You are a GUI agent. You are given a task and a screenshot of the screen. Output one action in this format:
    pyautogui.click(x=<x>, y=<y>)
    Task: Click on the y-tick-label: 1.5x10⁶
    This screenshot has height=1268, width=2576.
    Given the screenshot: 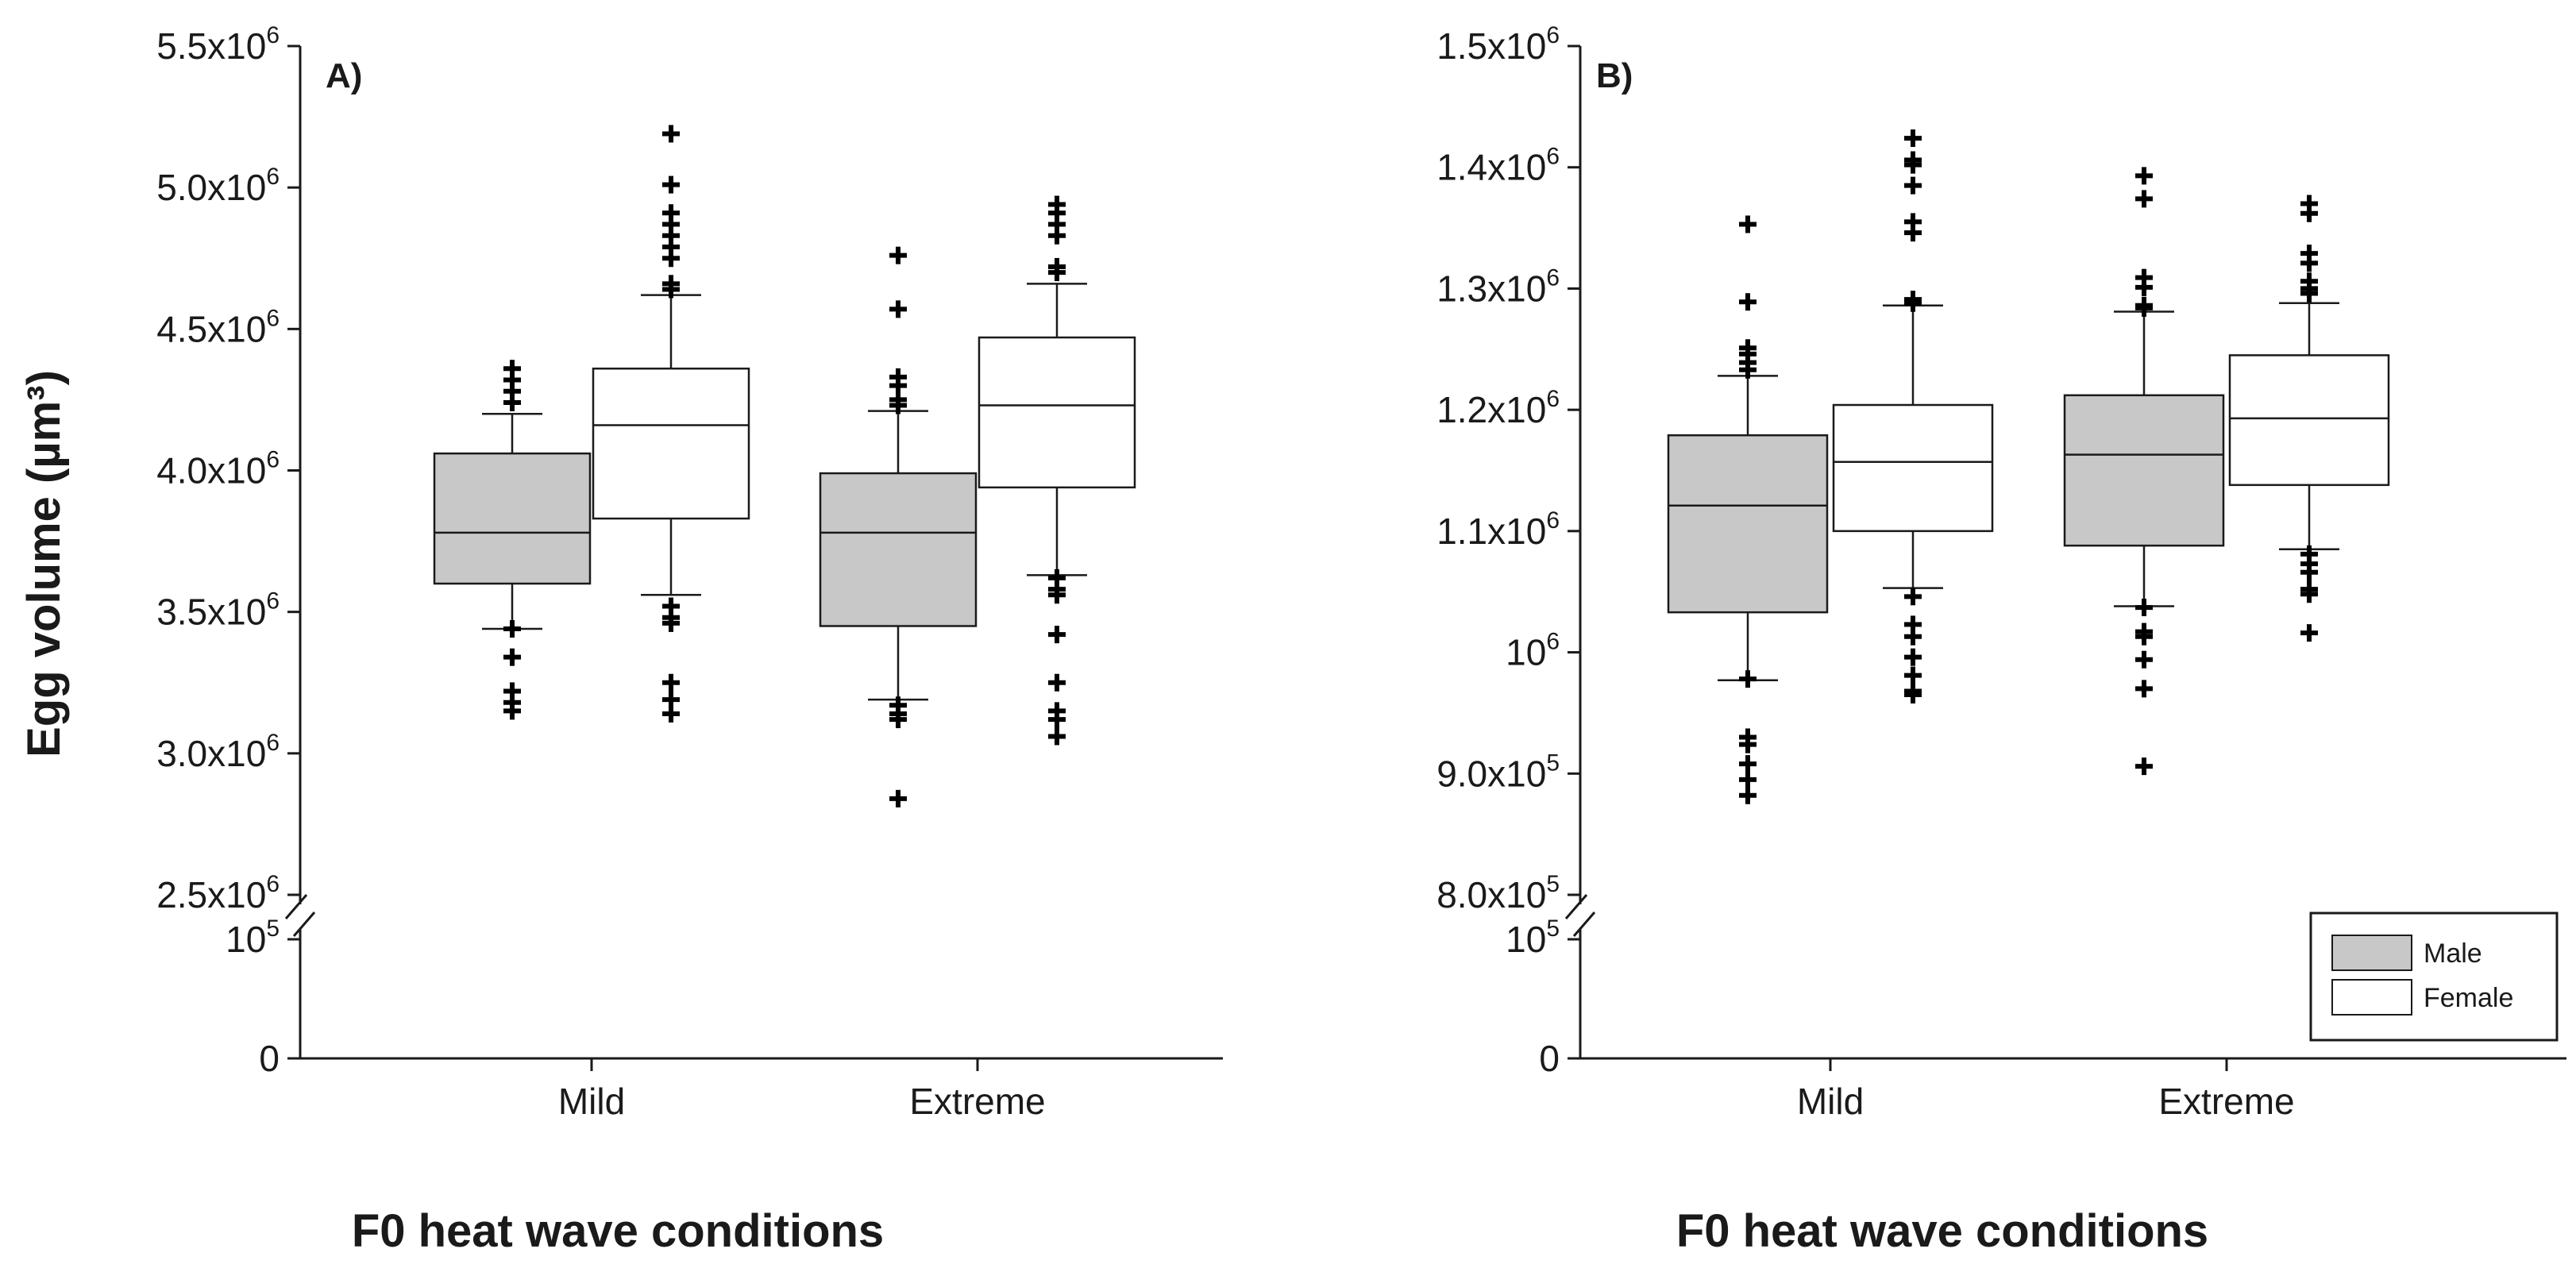 What is the action you would take?
    pyautogui.click(x=1498, y=44)
    